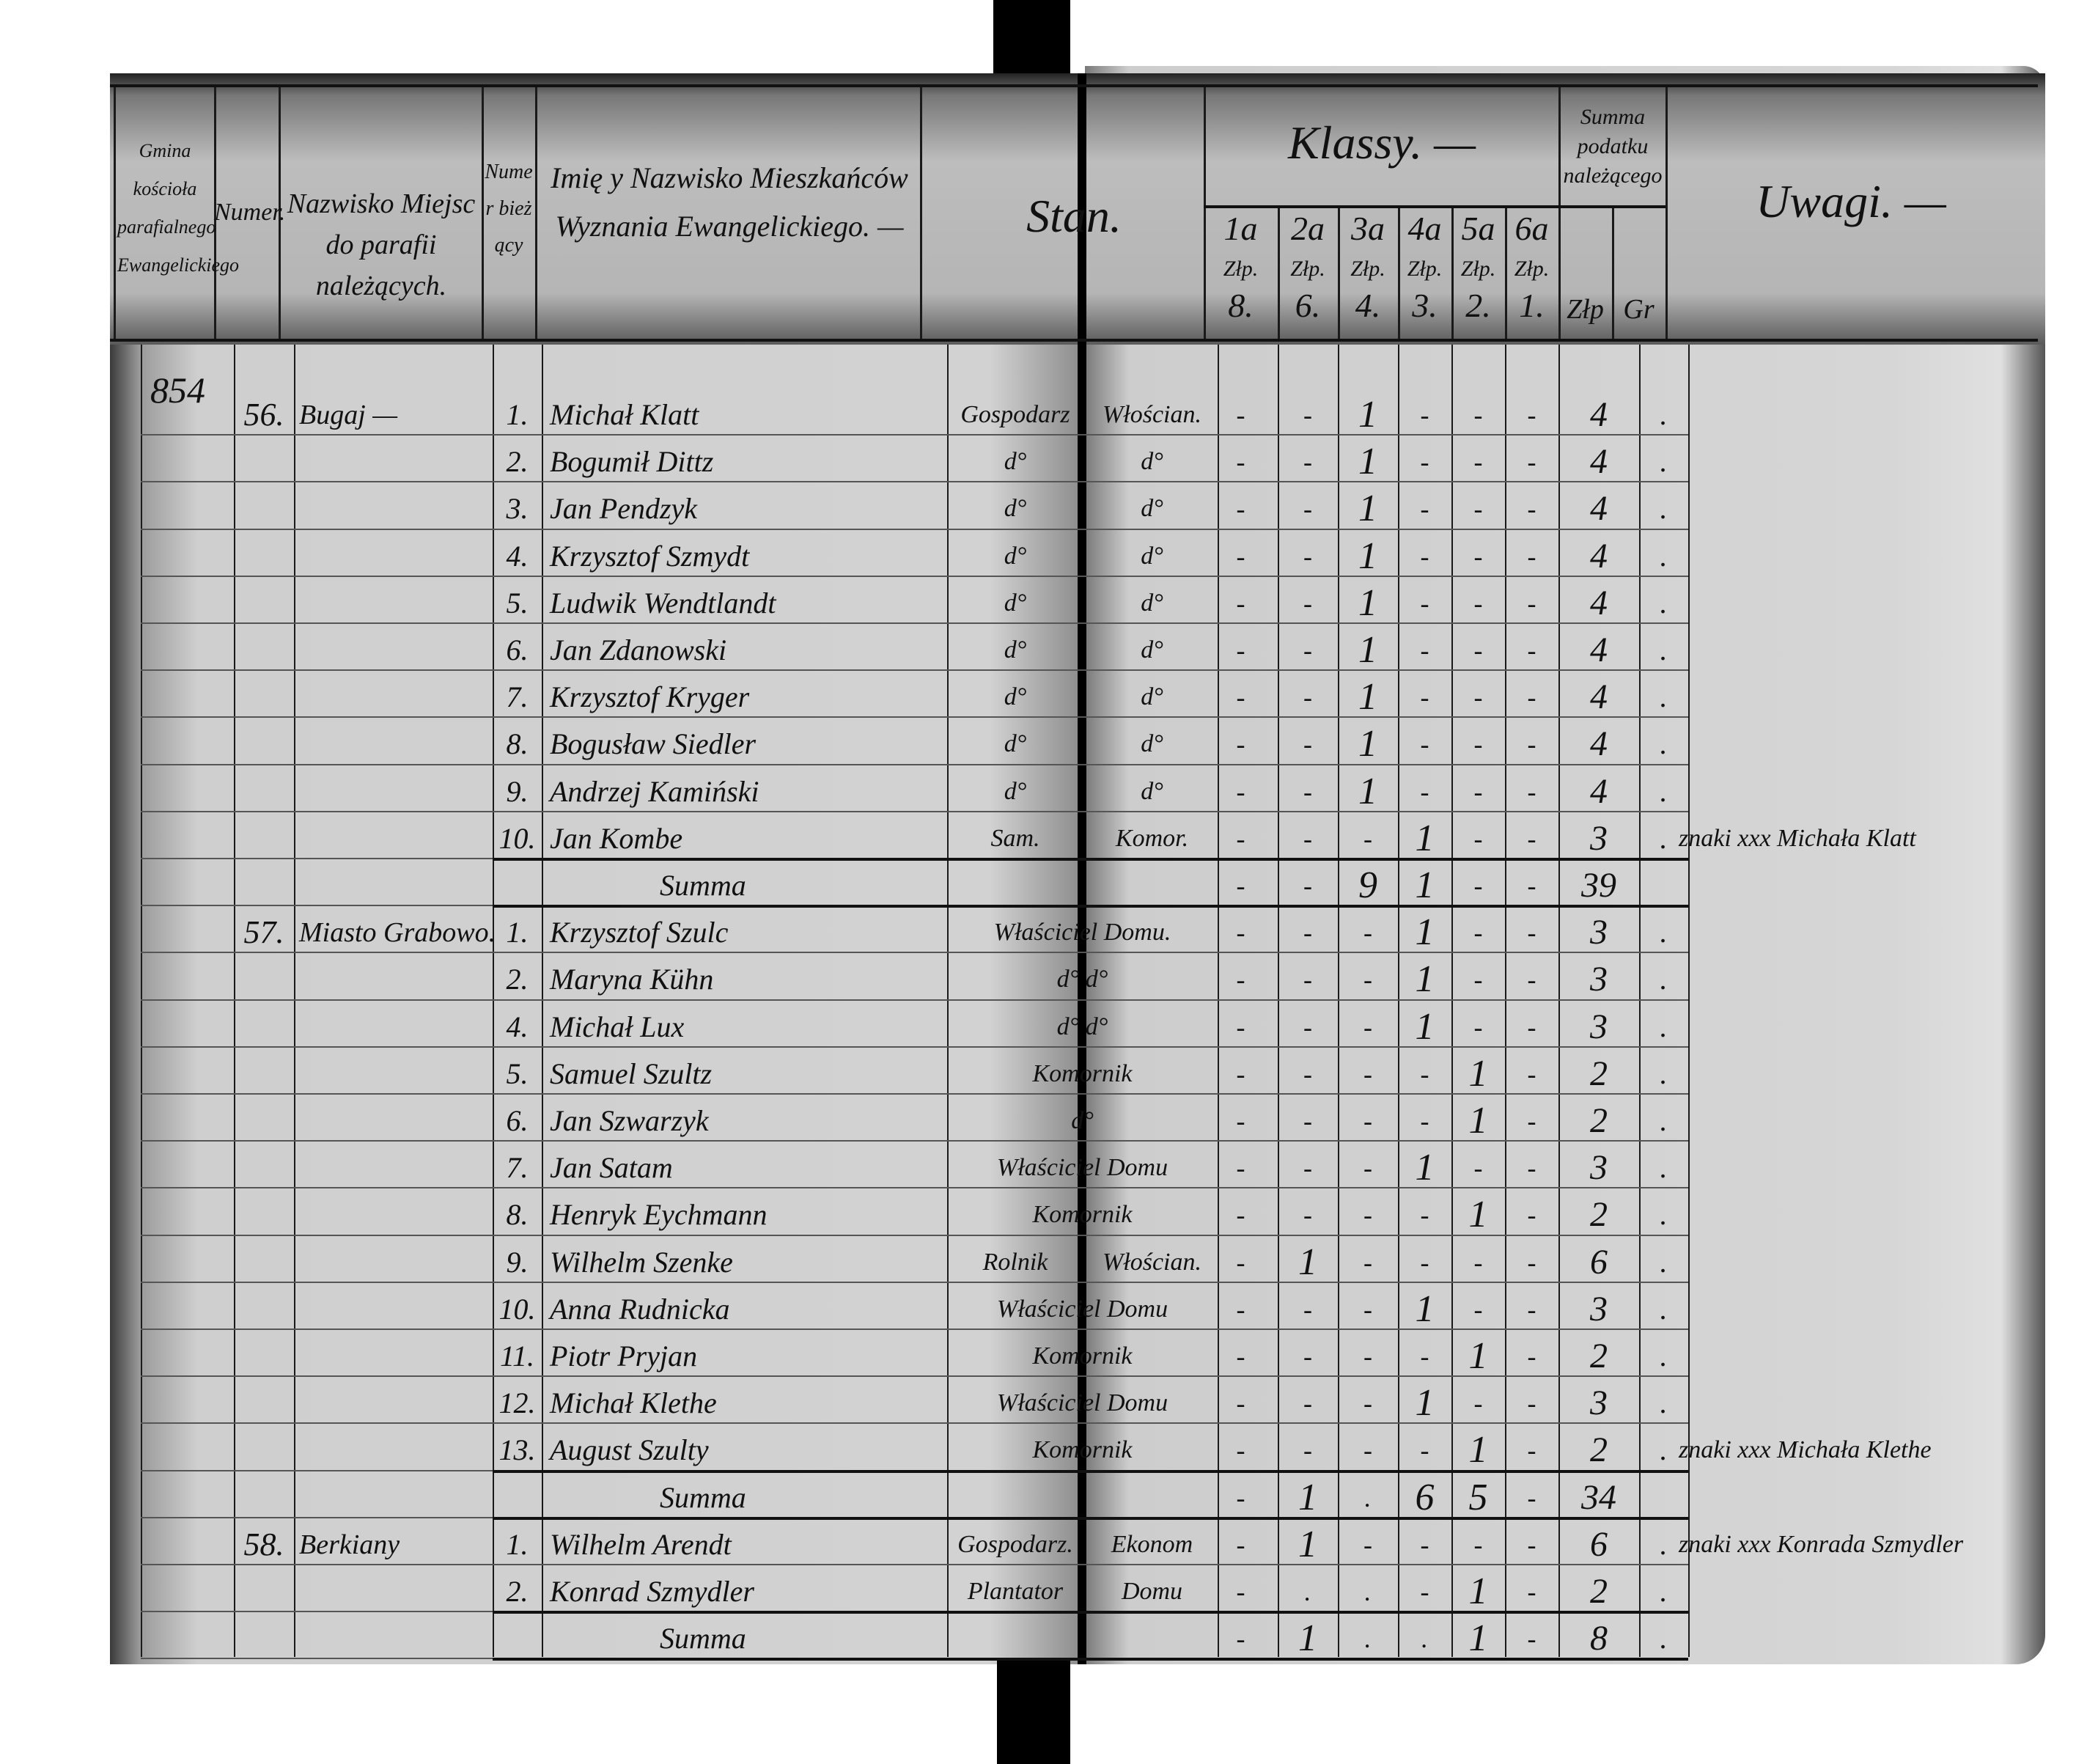 This screenshot has height=1764, width=2098. What do you see at coordinates (1339, 273) in the screenshot?
I see `header-subcolumn-rule` at bounding box center [1339, 273].